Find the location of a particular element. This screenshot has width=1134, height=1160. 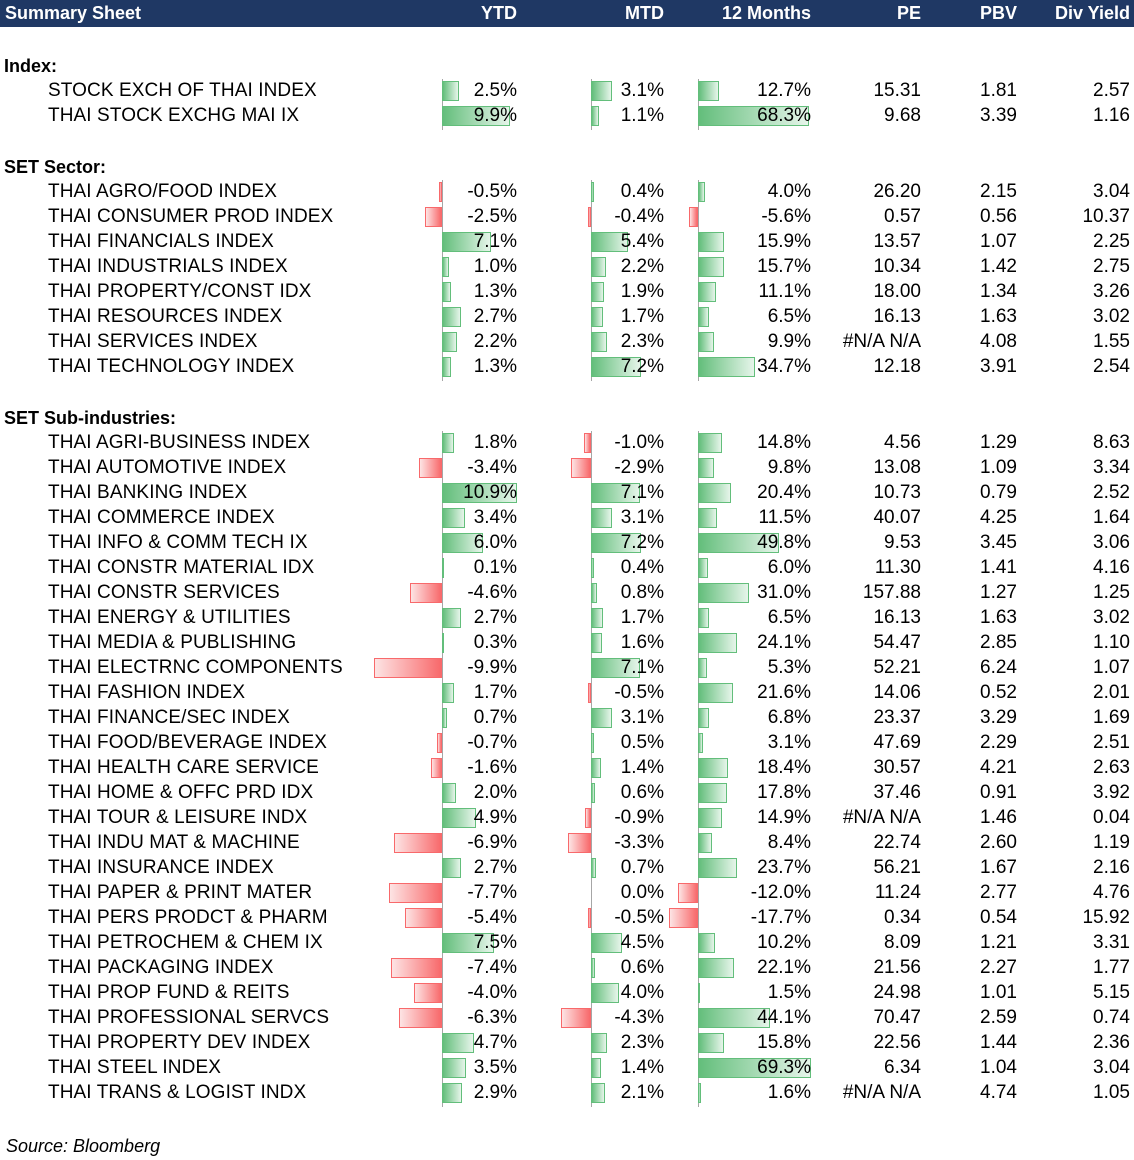

pe-value: 70.47 is located at coordinates (897, 1017).